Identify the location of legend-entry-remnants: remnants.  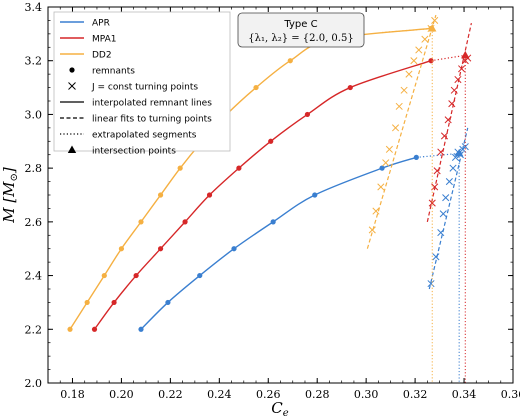
(102, 72).